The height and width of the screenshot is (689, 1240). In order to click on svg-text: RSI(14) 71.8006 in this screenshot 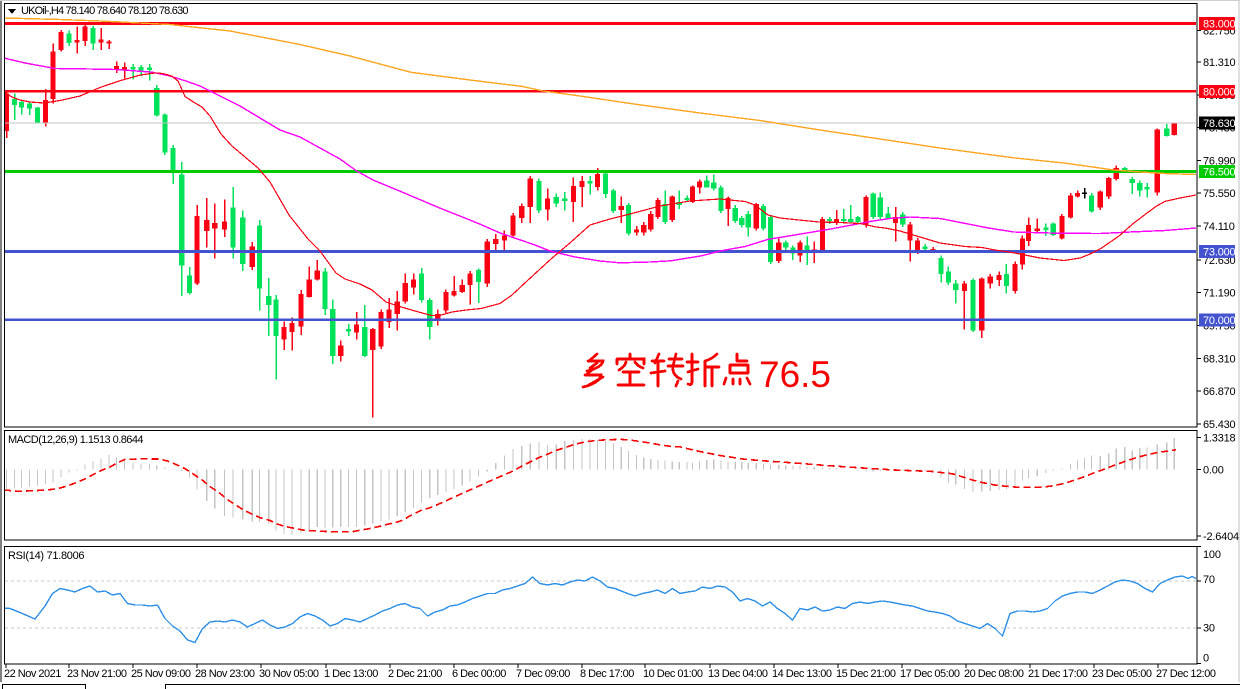, I will do `click(46, 556)`.